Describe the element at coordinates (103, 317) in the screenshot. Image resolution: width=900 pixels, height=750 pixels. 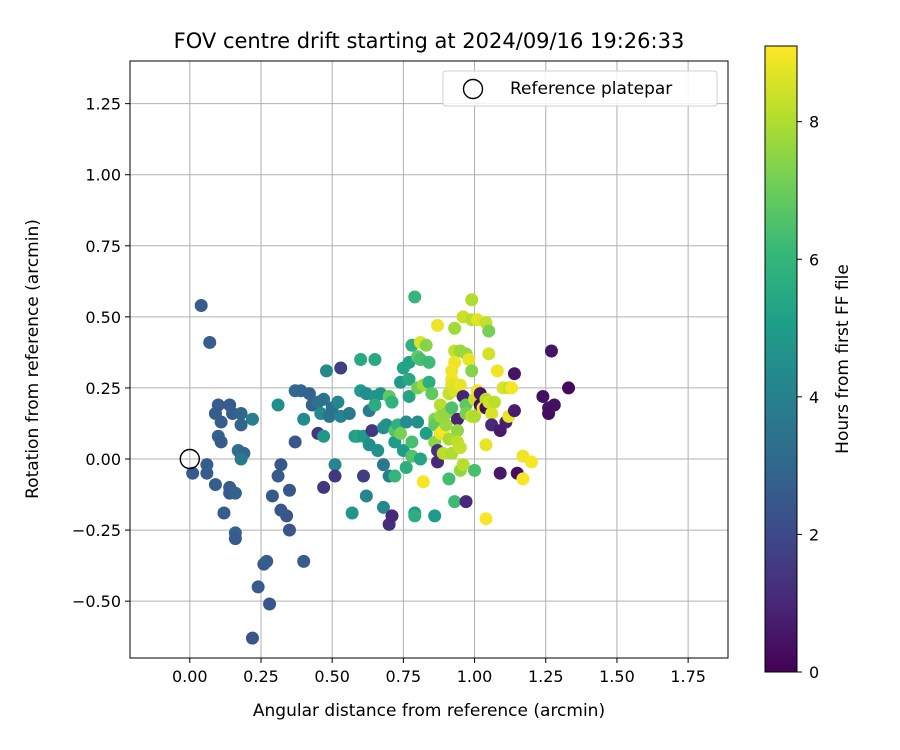
I see `y-tick-label: 0.50` at that location.